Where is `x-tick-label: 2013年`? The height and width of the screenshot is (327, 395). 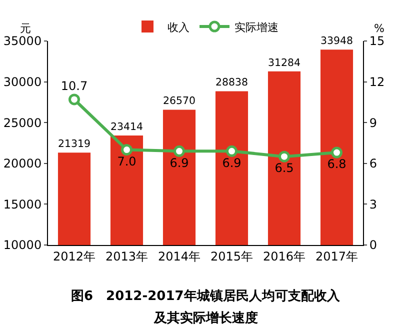
x-tick-label: 2013年 is located at coordinates (126, 256).